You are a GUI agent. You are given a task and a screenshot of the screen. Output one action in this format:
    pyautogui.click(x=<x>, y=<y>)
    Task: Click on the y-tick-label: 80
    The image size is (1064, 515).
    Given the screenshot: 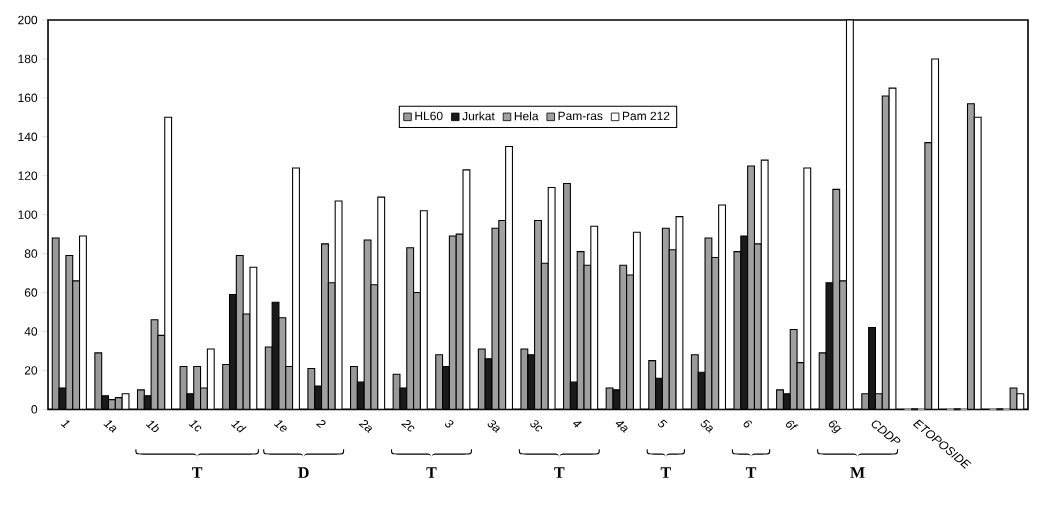 What is the action you would take?
    pyautogui.click(x=31, y=254)
    